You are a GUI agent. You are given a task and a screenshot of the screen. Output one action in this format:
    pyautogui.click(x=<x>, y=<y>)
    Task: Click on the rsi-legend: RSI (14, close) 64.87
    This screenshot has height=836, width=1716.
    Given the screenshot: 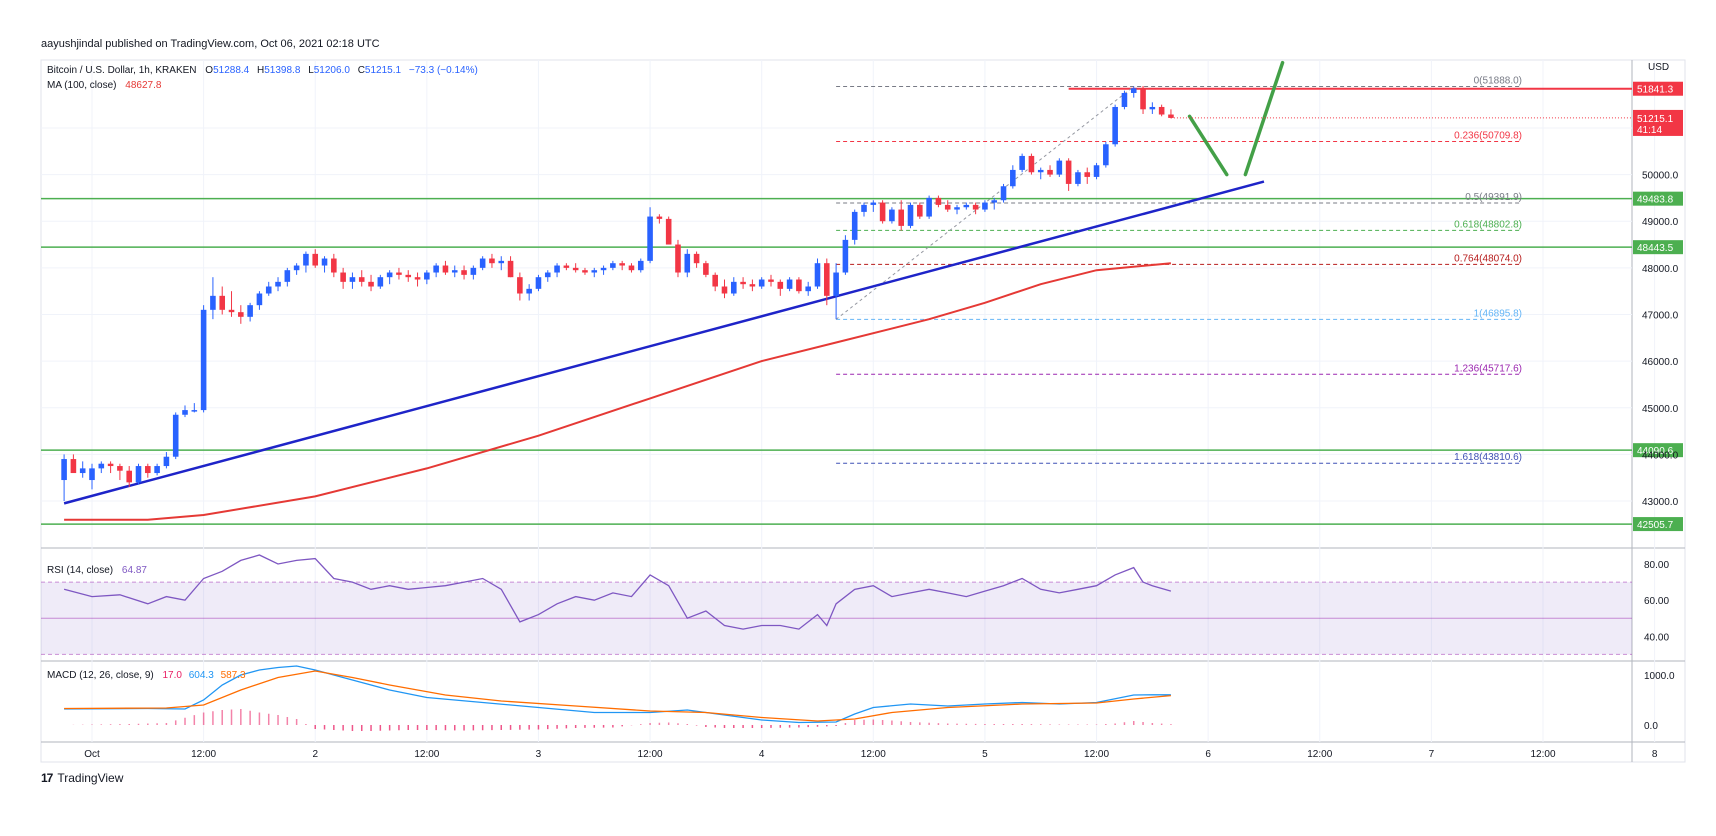 What is the action you would take?
    pyautogui.click(x=97, y=570)
    